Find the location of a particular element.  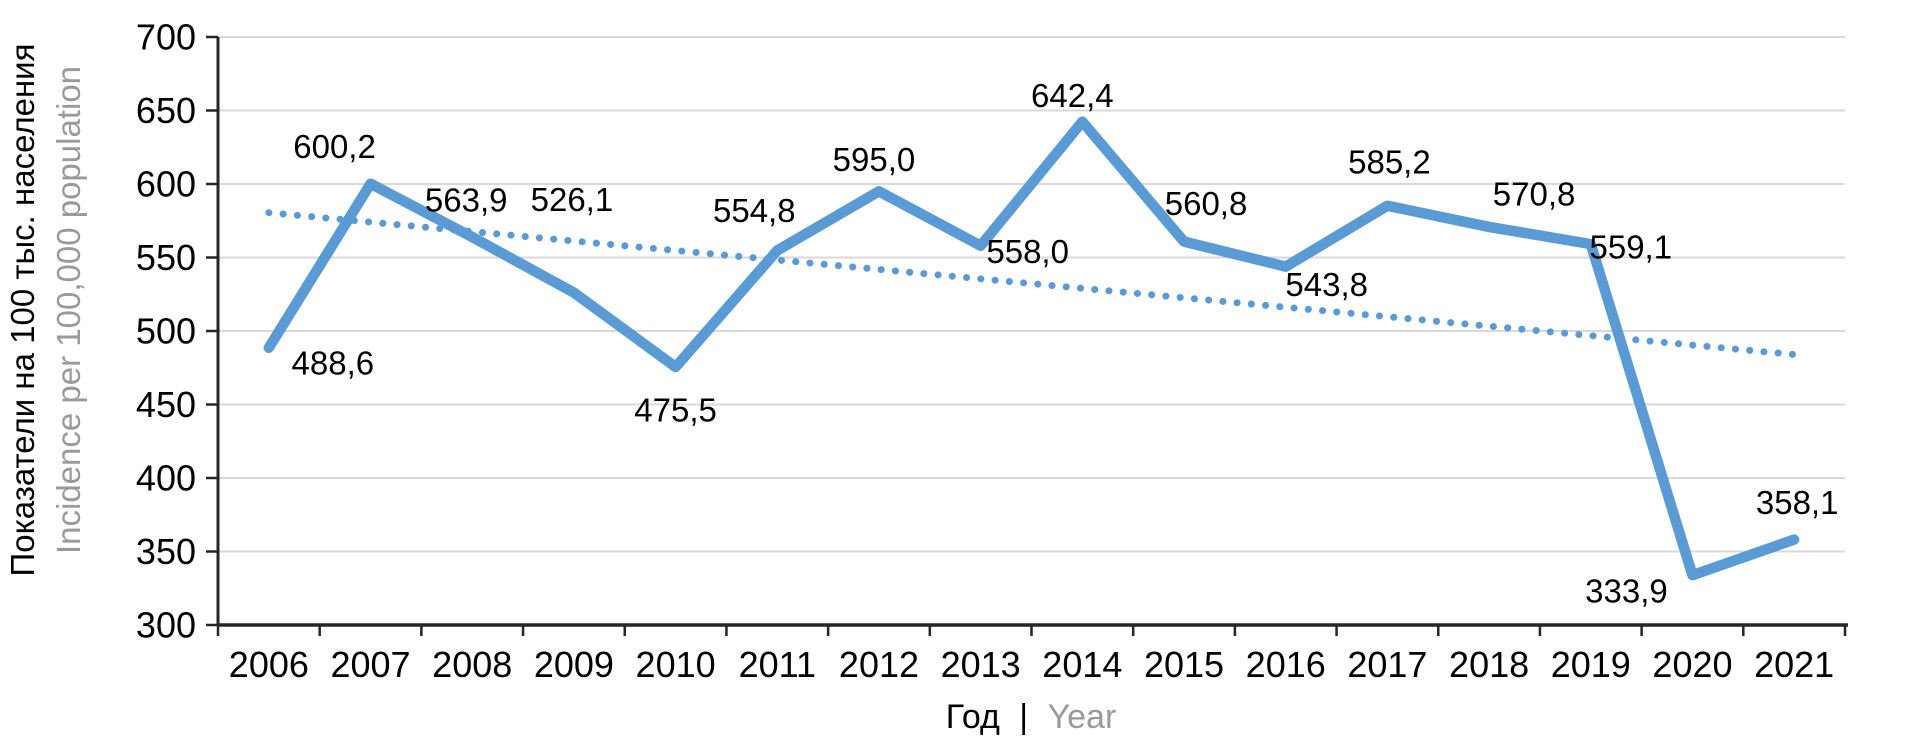

data-label: 642,4 is located at coordinates (1072, 95).